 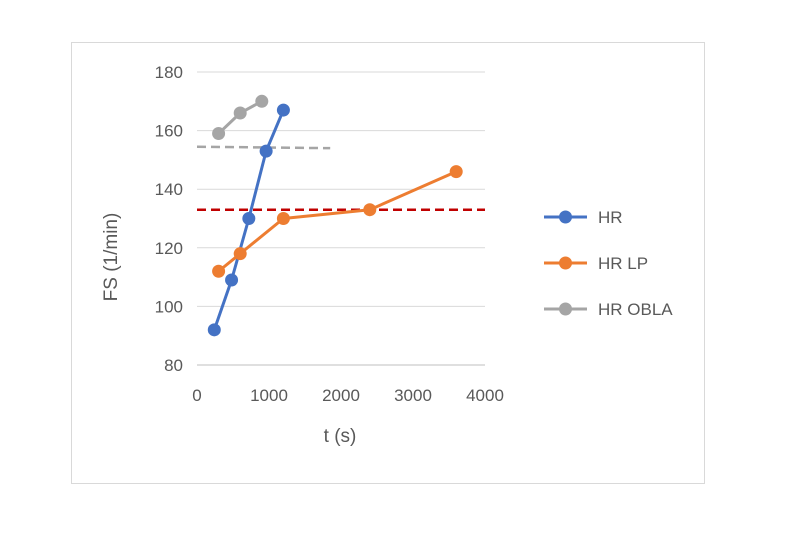 I want to click on x-axis-title: t (s), so click(x=340, y=436).